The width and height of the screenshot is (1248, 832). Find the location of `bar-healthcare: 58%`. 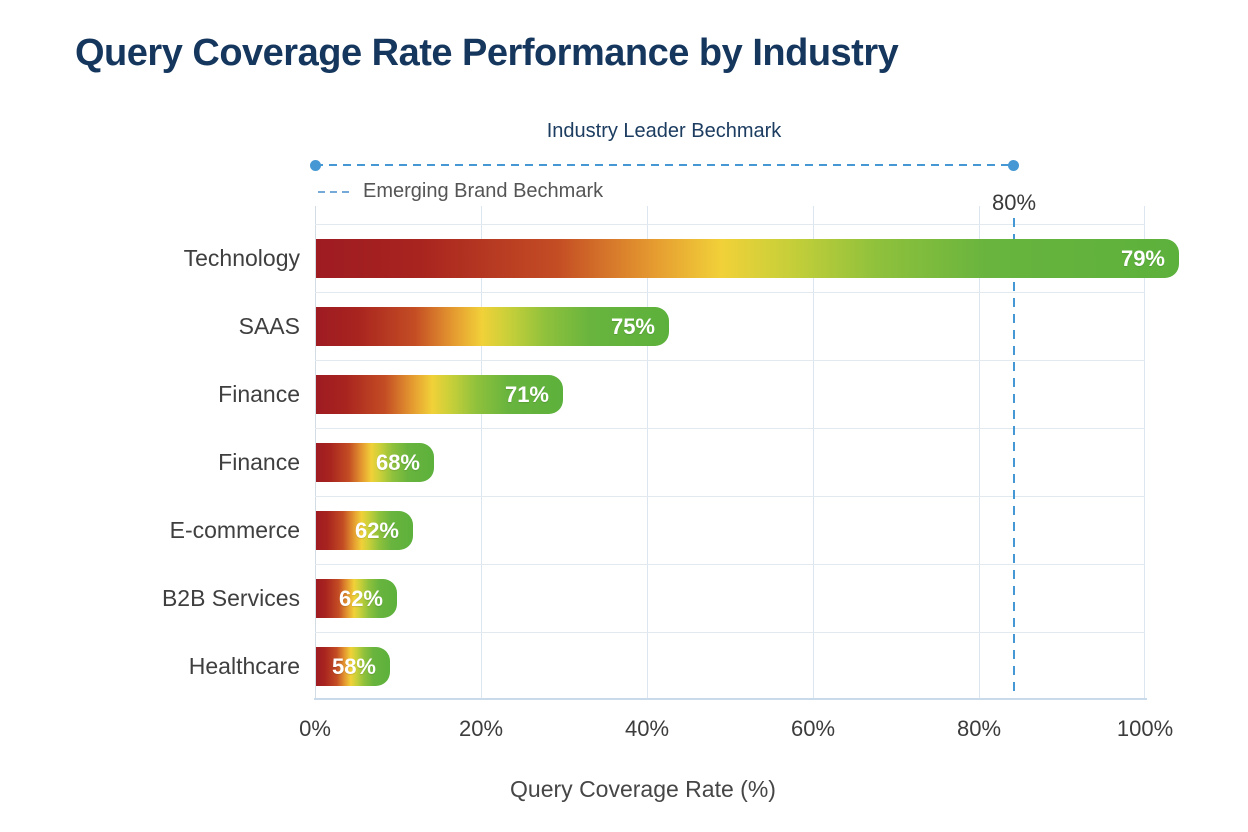

bar-healthcare: 58% is located at coordinates (353, 666).